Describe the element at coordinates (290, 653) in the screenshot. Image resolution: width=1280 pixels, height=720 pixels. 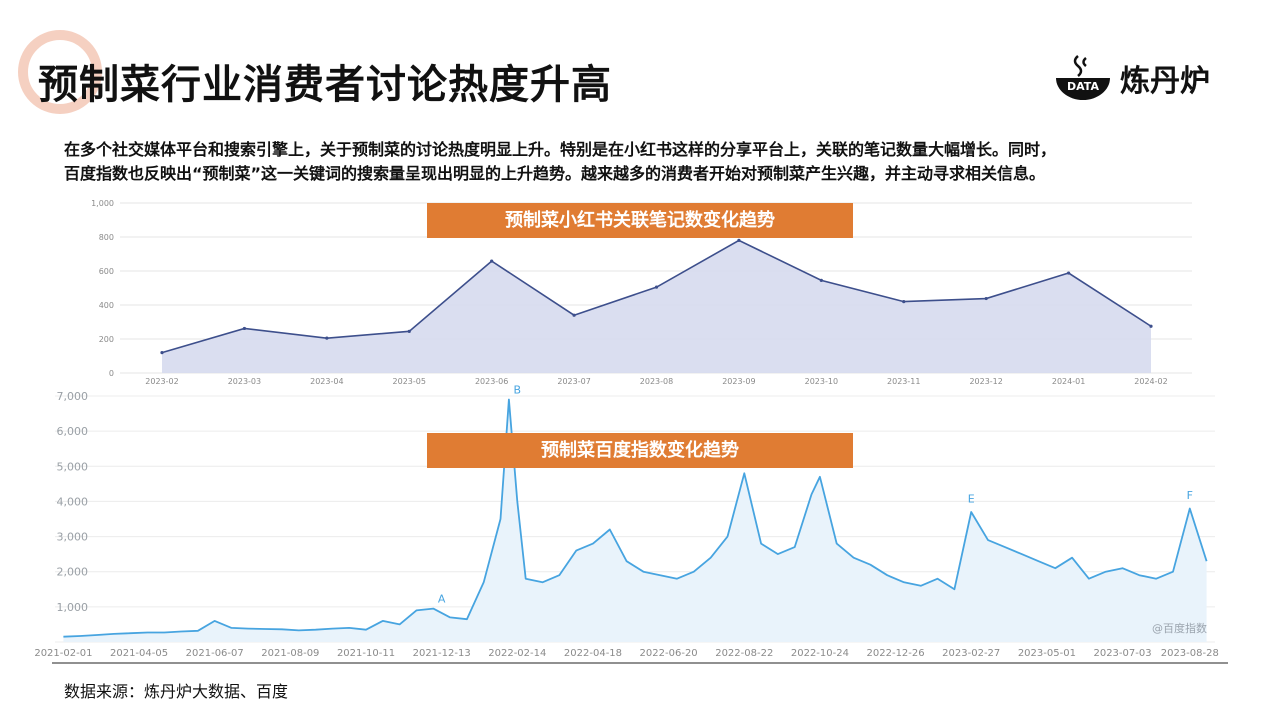
I see `chart2-x-tick-label: 2021-08-09` at that location.